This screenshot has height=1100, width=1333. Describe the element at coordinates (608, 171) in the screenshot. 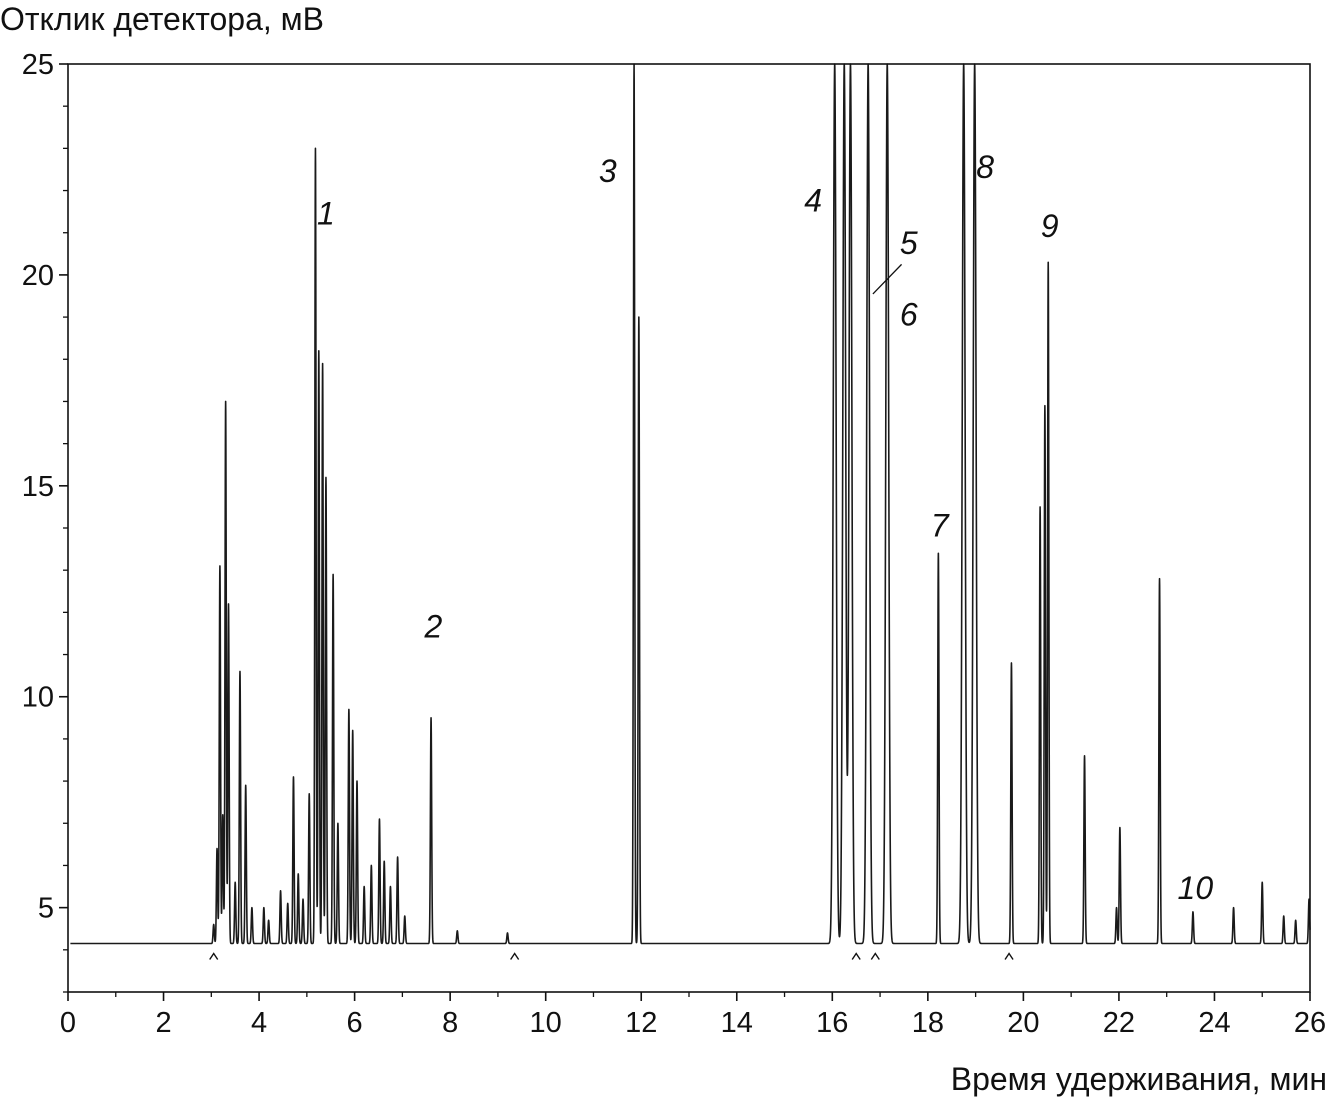

I see `peak-label-3: 3` at that location.